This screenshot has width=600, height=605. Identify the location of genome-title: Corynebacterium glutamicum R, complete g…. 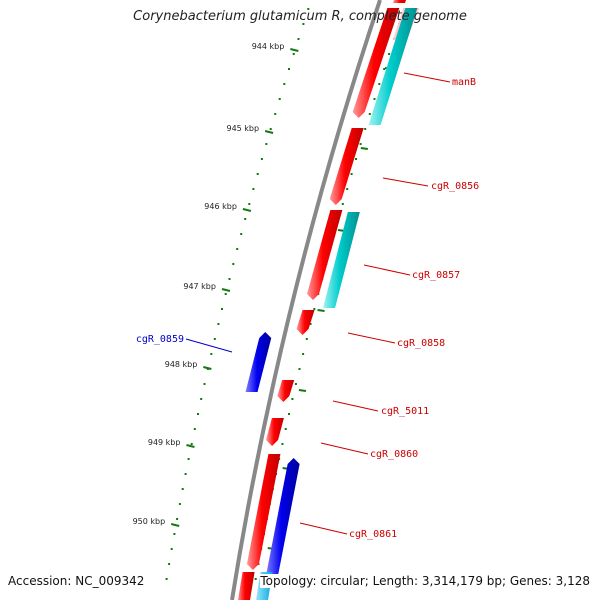
(300, 16).